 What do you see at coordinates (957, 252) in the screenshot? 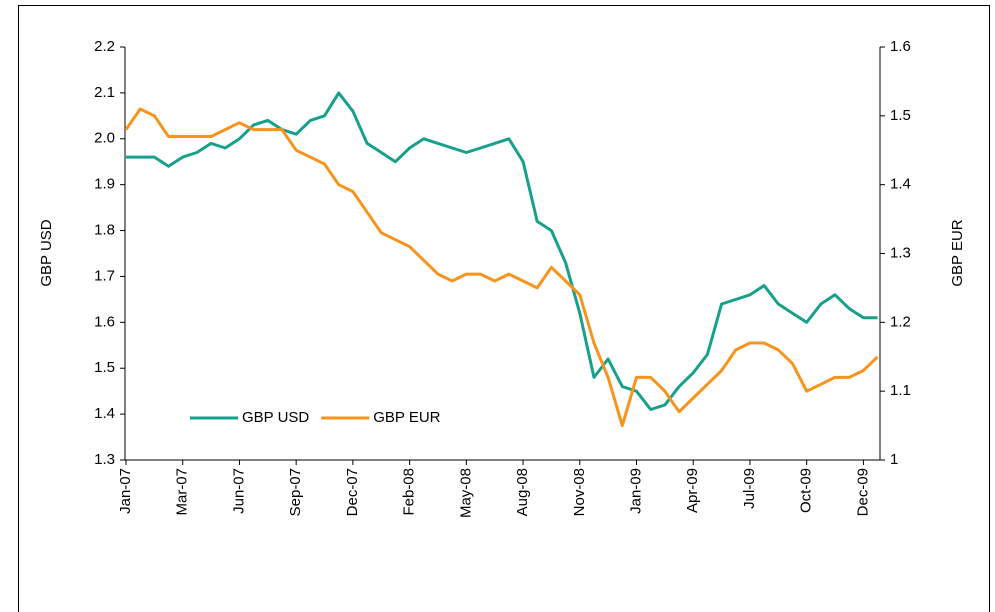
I see `y2-axis-label: GBP EUR` at bounding box center [957, 252].